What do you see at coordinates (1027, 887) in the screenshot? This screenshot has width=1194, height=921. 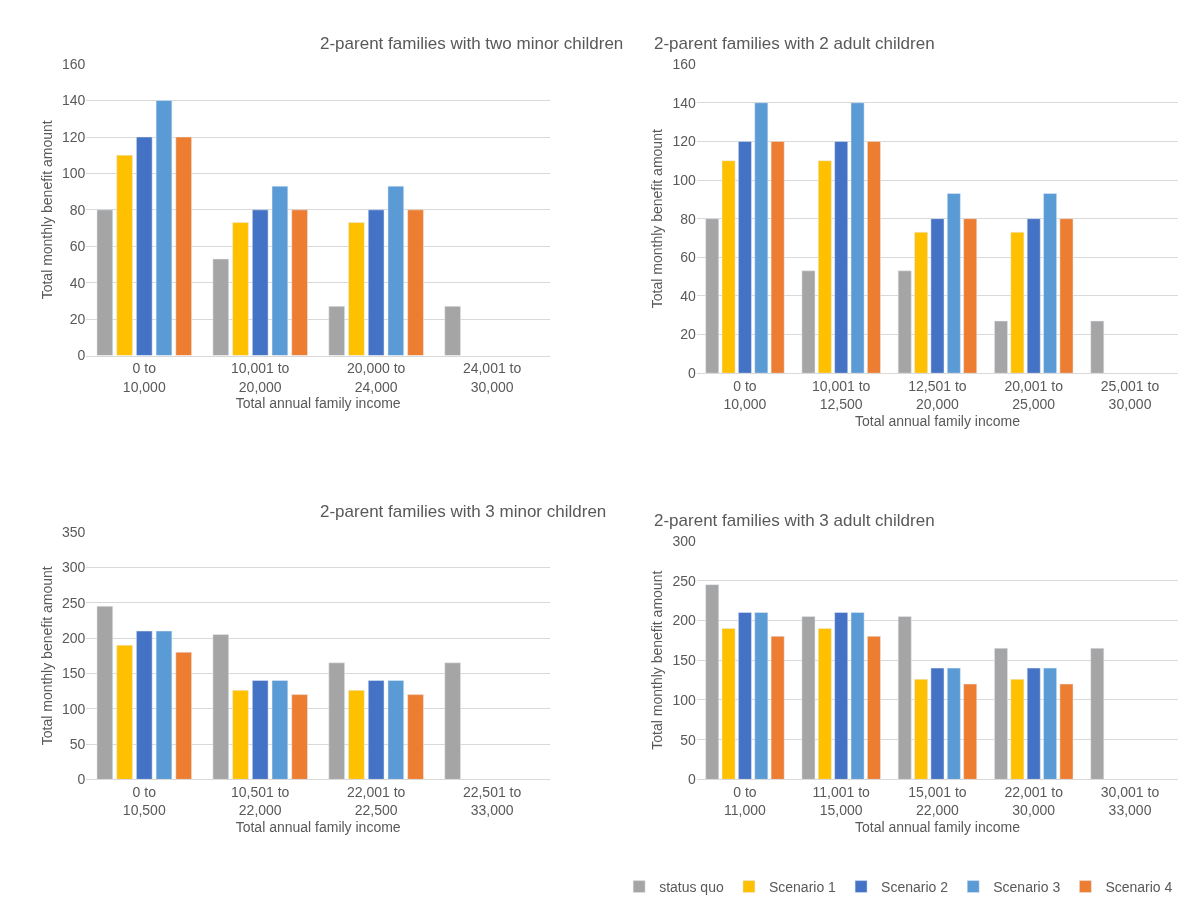 I see `legend-label: Scenario 3` at bounding box center [1027, 887].